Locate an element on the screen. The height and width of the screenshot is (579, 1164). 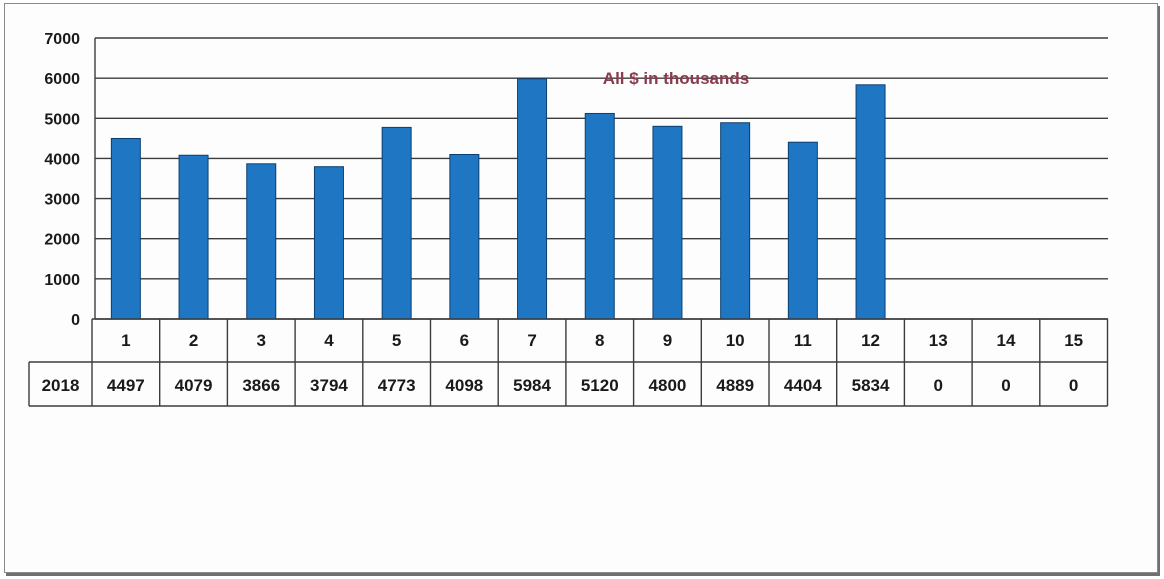
category-label: 13 is located at coordinates (938, 340).